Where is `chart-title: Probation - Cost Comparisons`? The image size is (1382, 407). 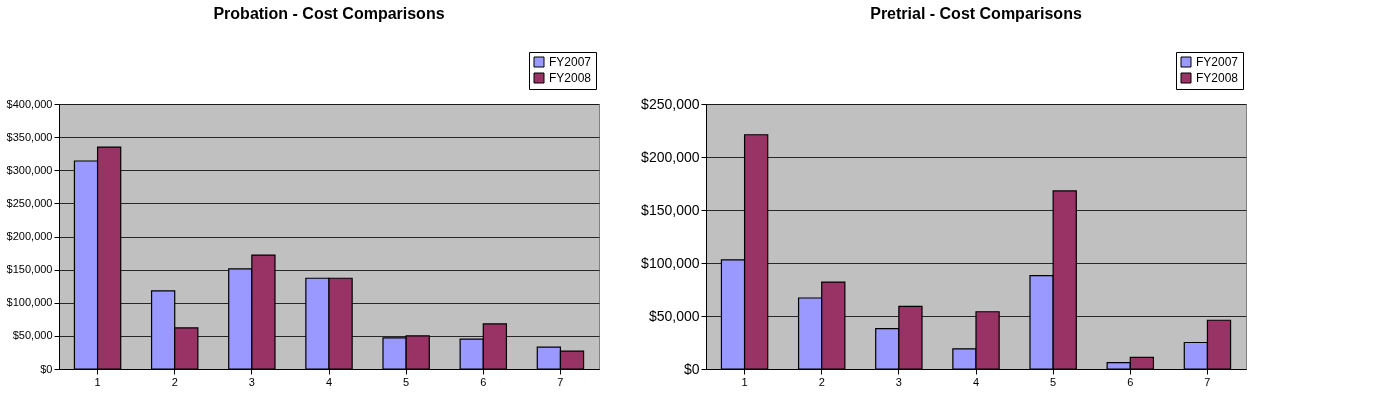 chart-title: Probation - Cost Comparisons is located at coordinates (329, 13).